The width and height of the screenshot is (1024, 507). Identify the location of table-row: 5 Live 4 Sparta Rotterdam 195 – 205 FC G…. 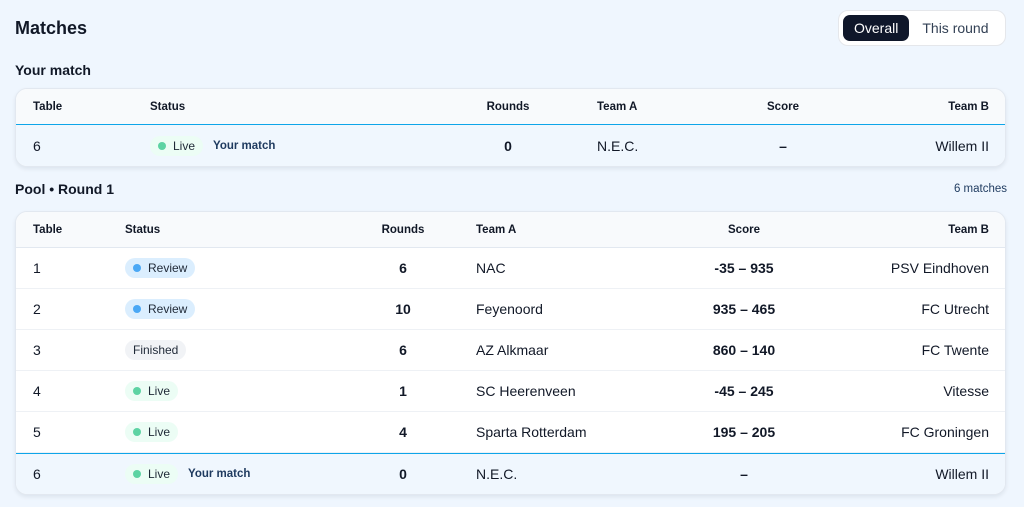
(510, 432).